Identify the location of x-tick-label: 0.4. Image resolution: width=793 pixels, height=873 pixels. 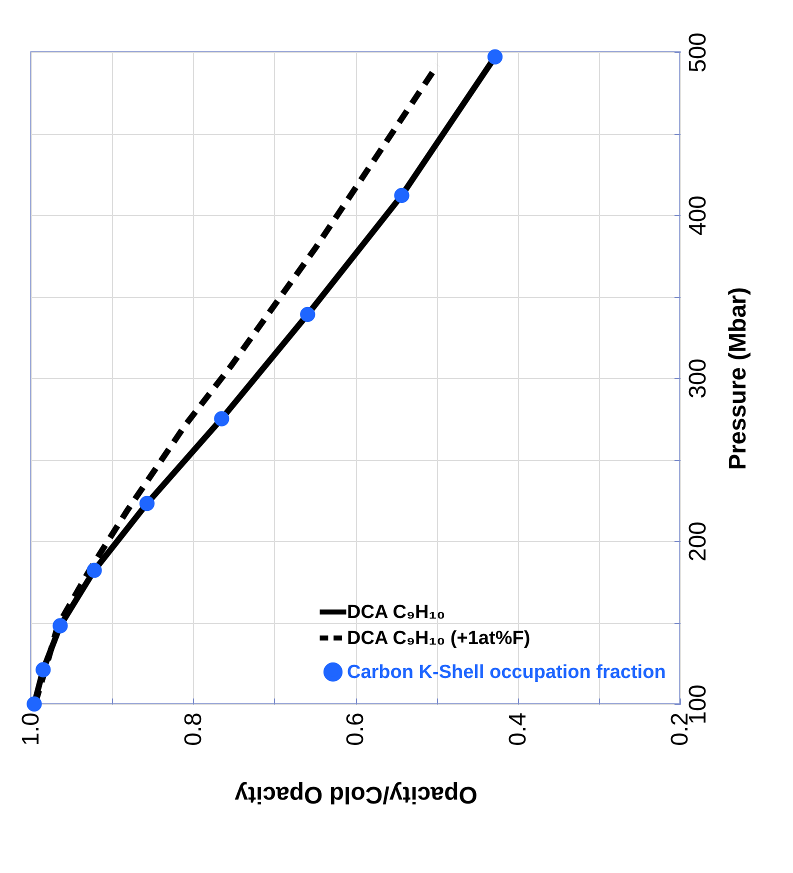
(518, 729).